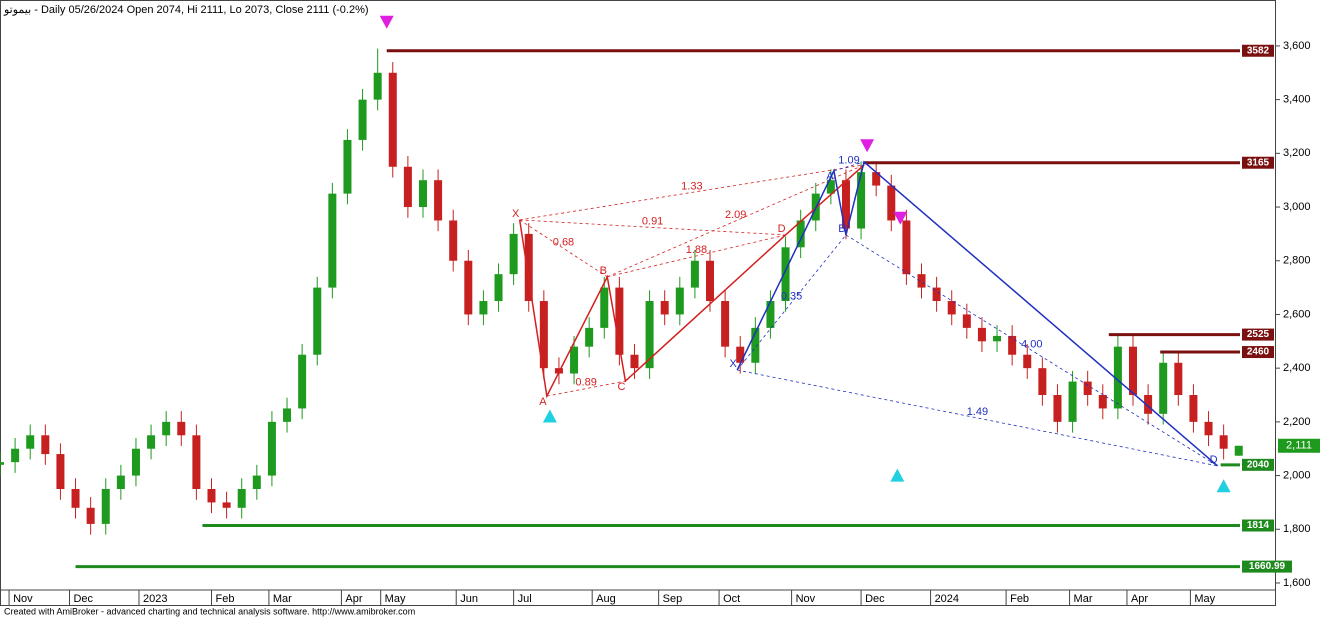  What do you see at coordinates (469, 599) in the screenshot?
I see `x-tick-label: Jun` at bounding box center [469, 599].